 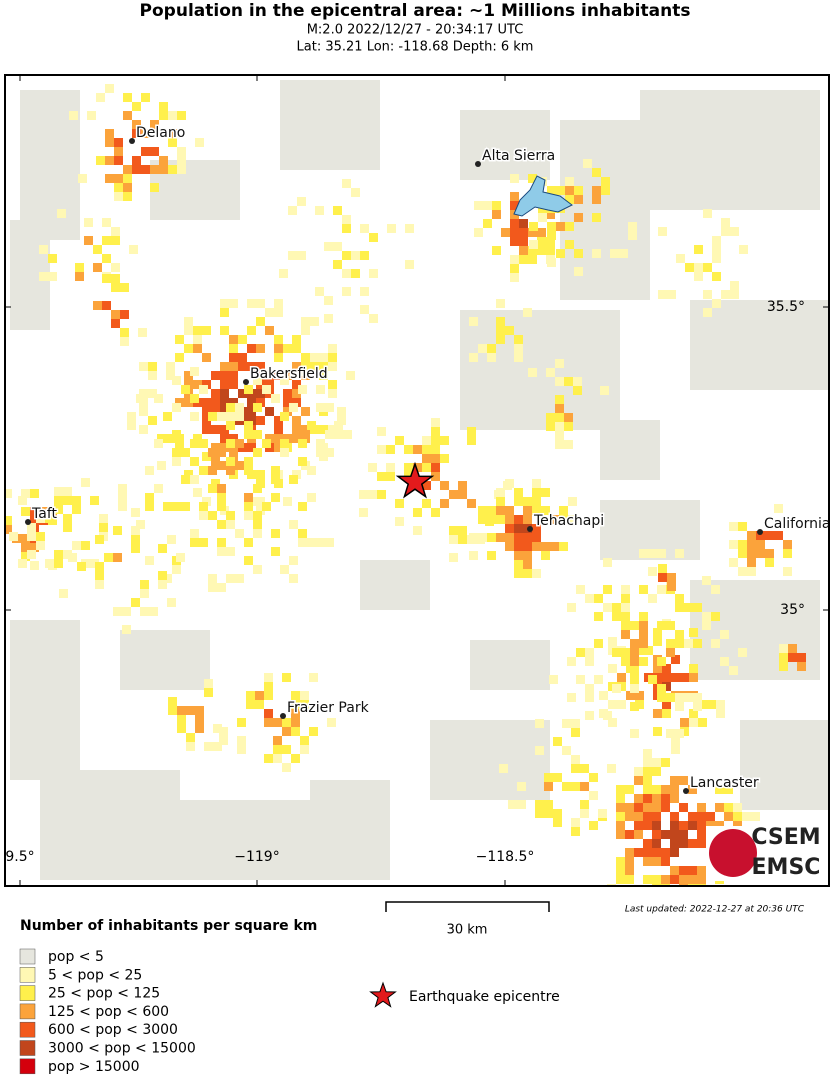 What do you see at coordinates (543, 196) in the screenshot?
I see `lake` at bounding box center [543, 196].